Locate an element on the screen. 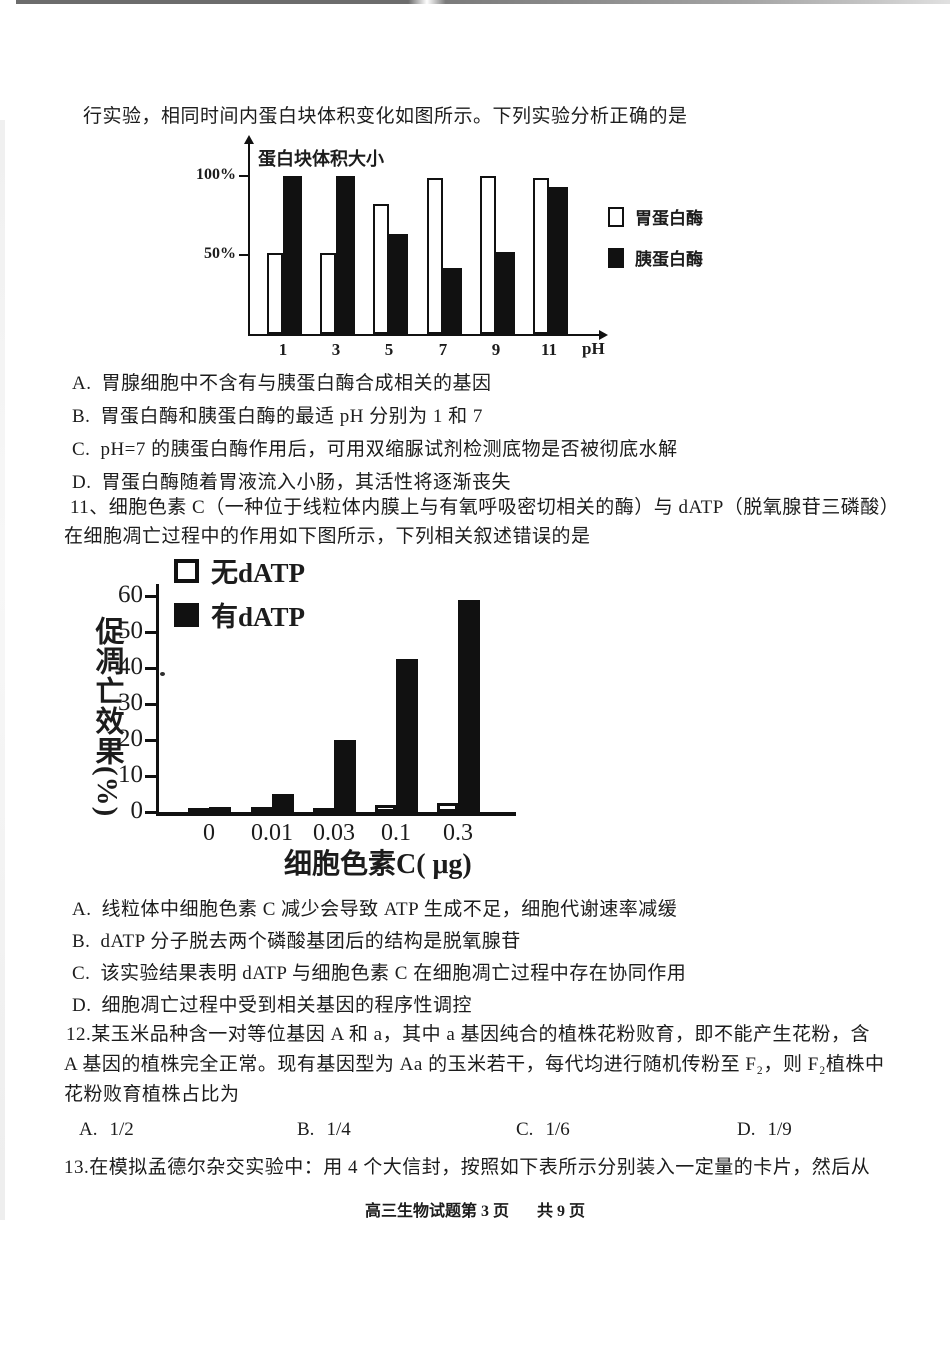  legend-entry: 胰蛋白酶 is located at coordinates (655, 257).